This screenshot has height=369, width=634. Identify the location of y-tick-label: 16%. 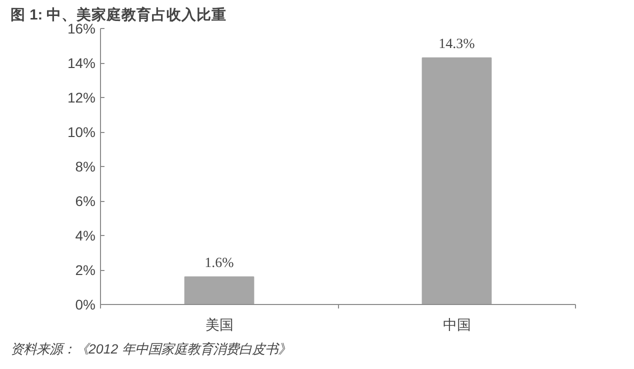
(81, 28).